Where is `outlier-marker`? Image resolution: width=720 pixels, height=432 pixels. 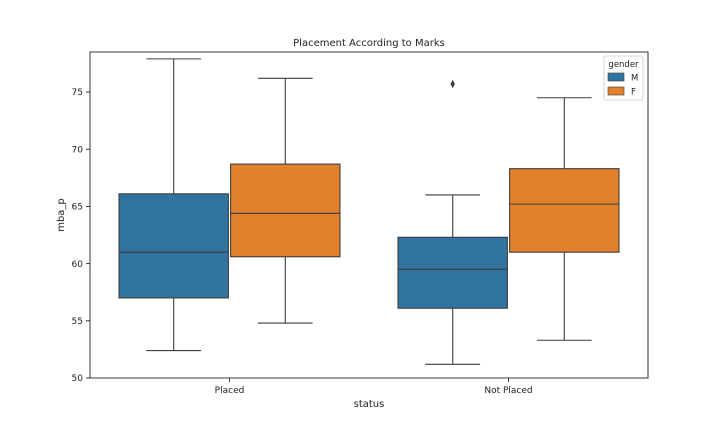
outlier-marker is located at coordinates (452, 84).